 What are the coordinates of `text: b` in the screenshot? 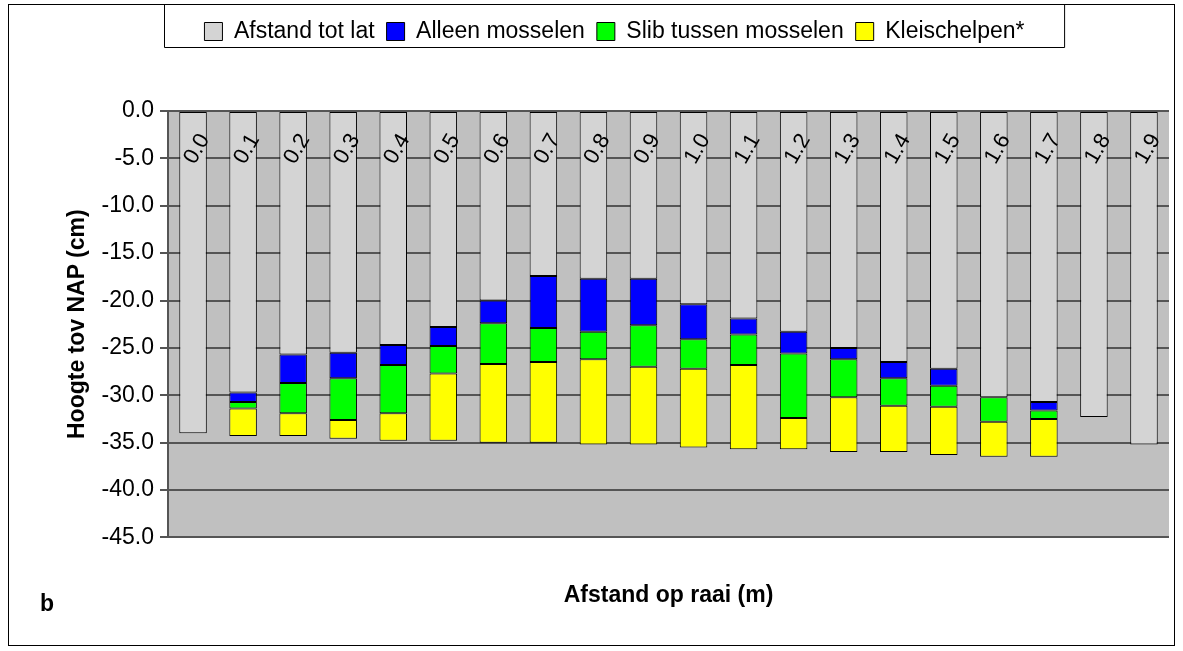 It's located at (47, 603).